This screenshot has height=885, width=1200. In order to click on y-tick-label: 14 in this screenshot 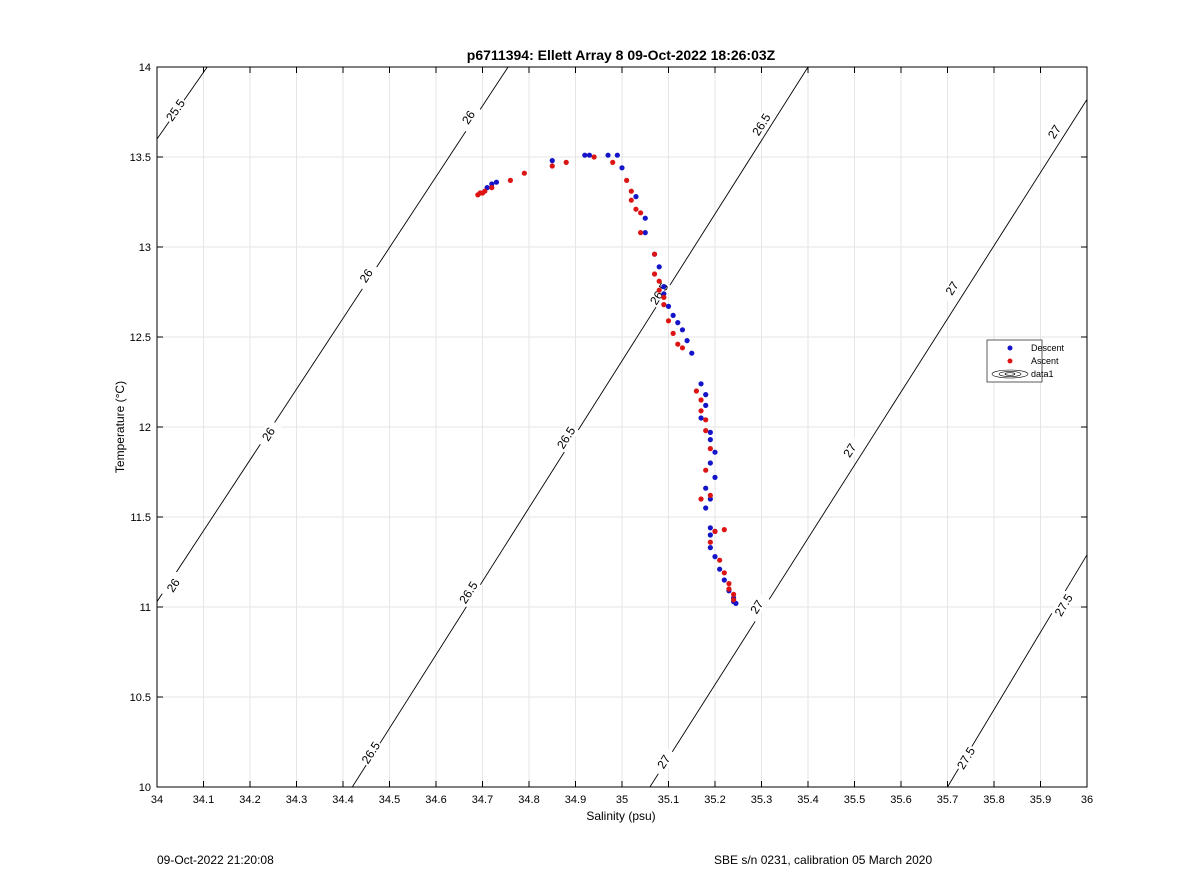, I will do `click(145, 68)`.